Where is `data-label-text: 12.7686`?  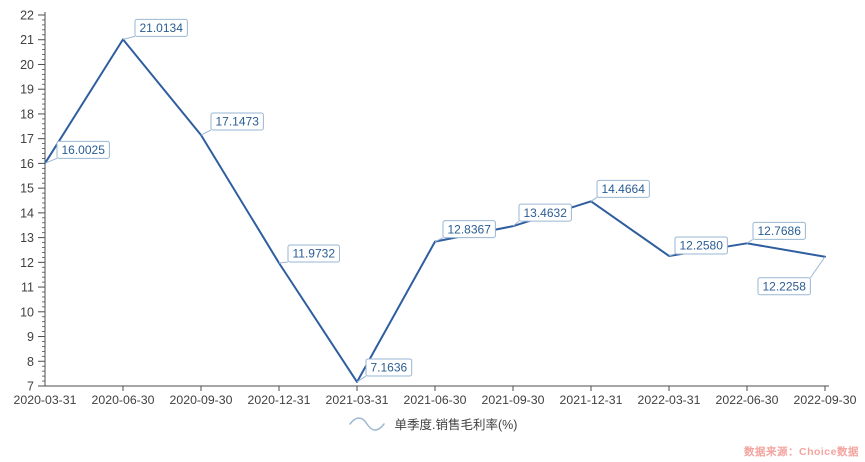
data-label-text: 12.7686 is located at coordinates (780, 231).